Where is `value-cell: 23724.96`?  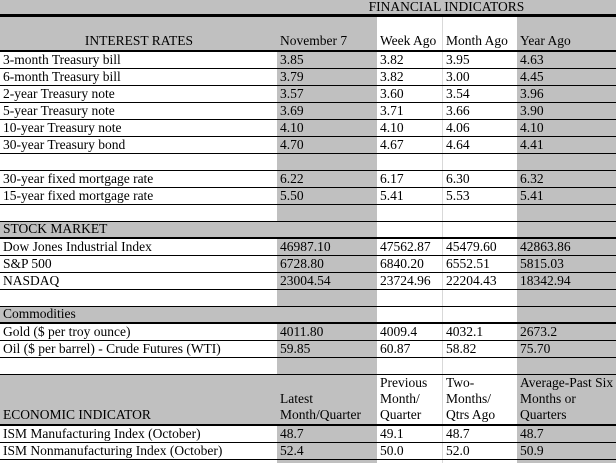
value-cell: 23724.96 is located at coordinates (405, 280).